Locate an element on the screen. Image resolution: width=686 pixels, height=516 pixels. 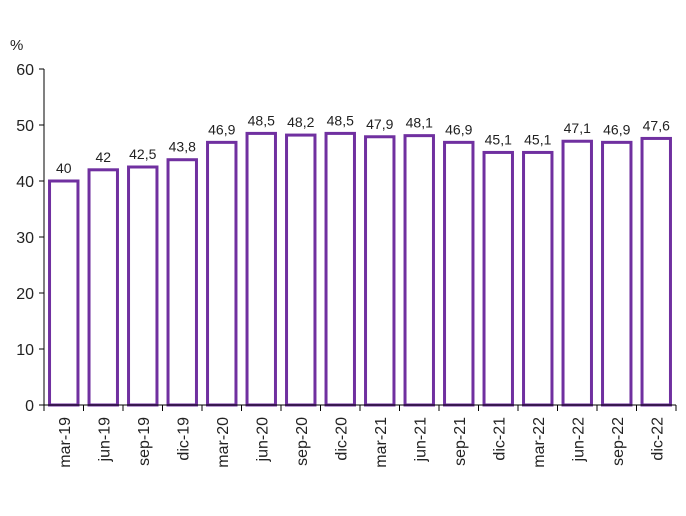
x-tick-label: dic-21 is located at coordinates (499, 439).